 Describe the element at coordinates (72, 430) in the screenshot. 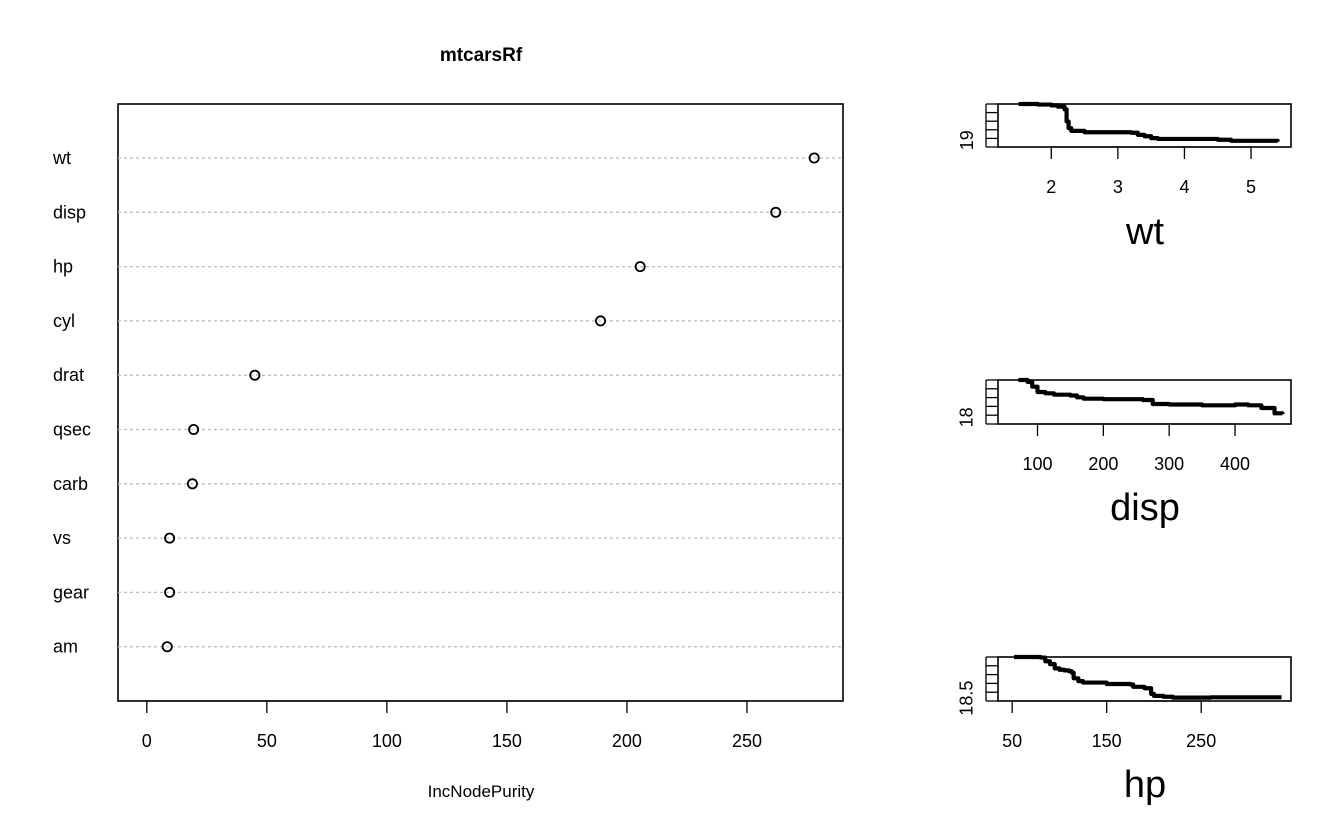

I see `y-tick-label-qsec: qsec` at that location.